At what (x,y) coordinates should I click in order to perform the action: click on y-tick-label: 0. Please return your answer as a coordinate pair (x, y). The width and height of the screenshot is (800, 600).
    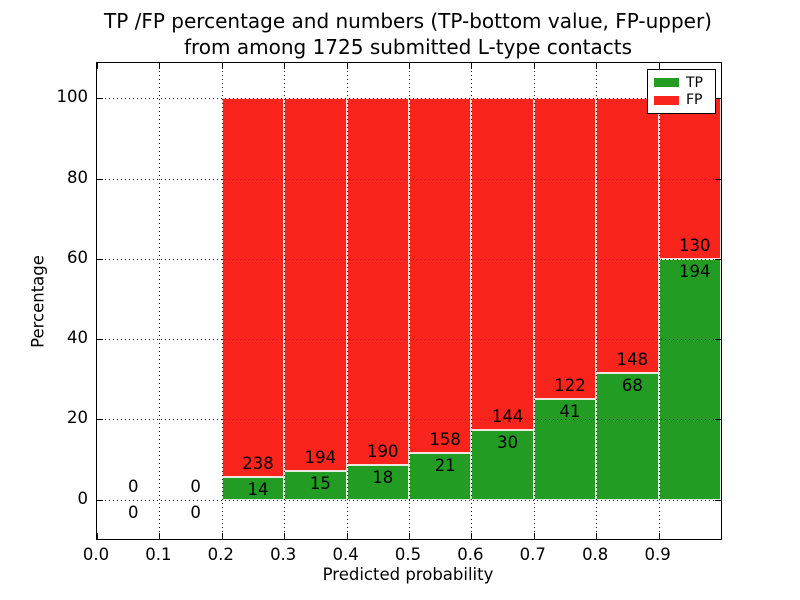
    Looking at the image, I should click on (83, 498).